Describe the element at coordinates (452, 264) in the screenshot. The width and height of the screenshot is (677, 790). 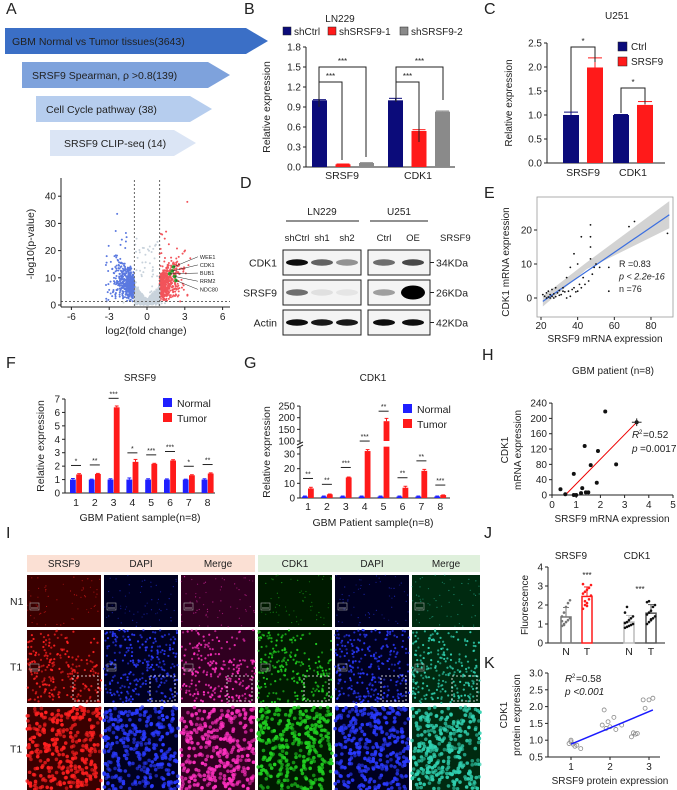
I see `size-label: 34KDa` at that location.